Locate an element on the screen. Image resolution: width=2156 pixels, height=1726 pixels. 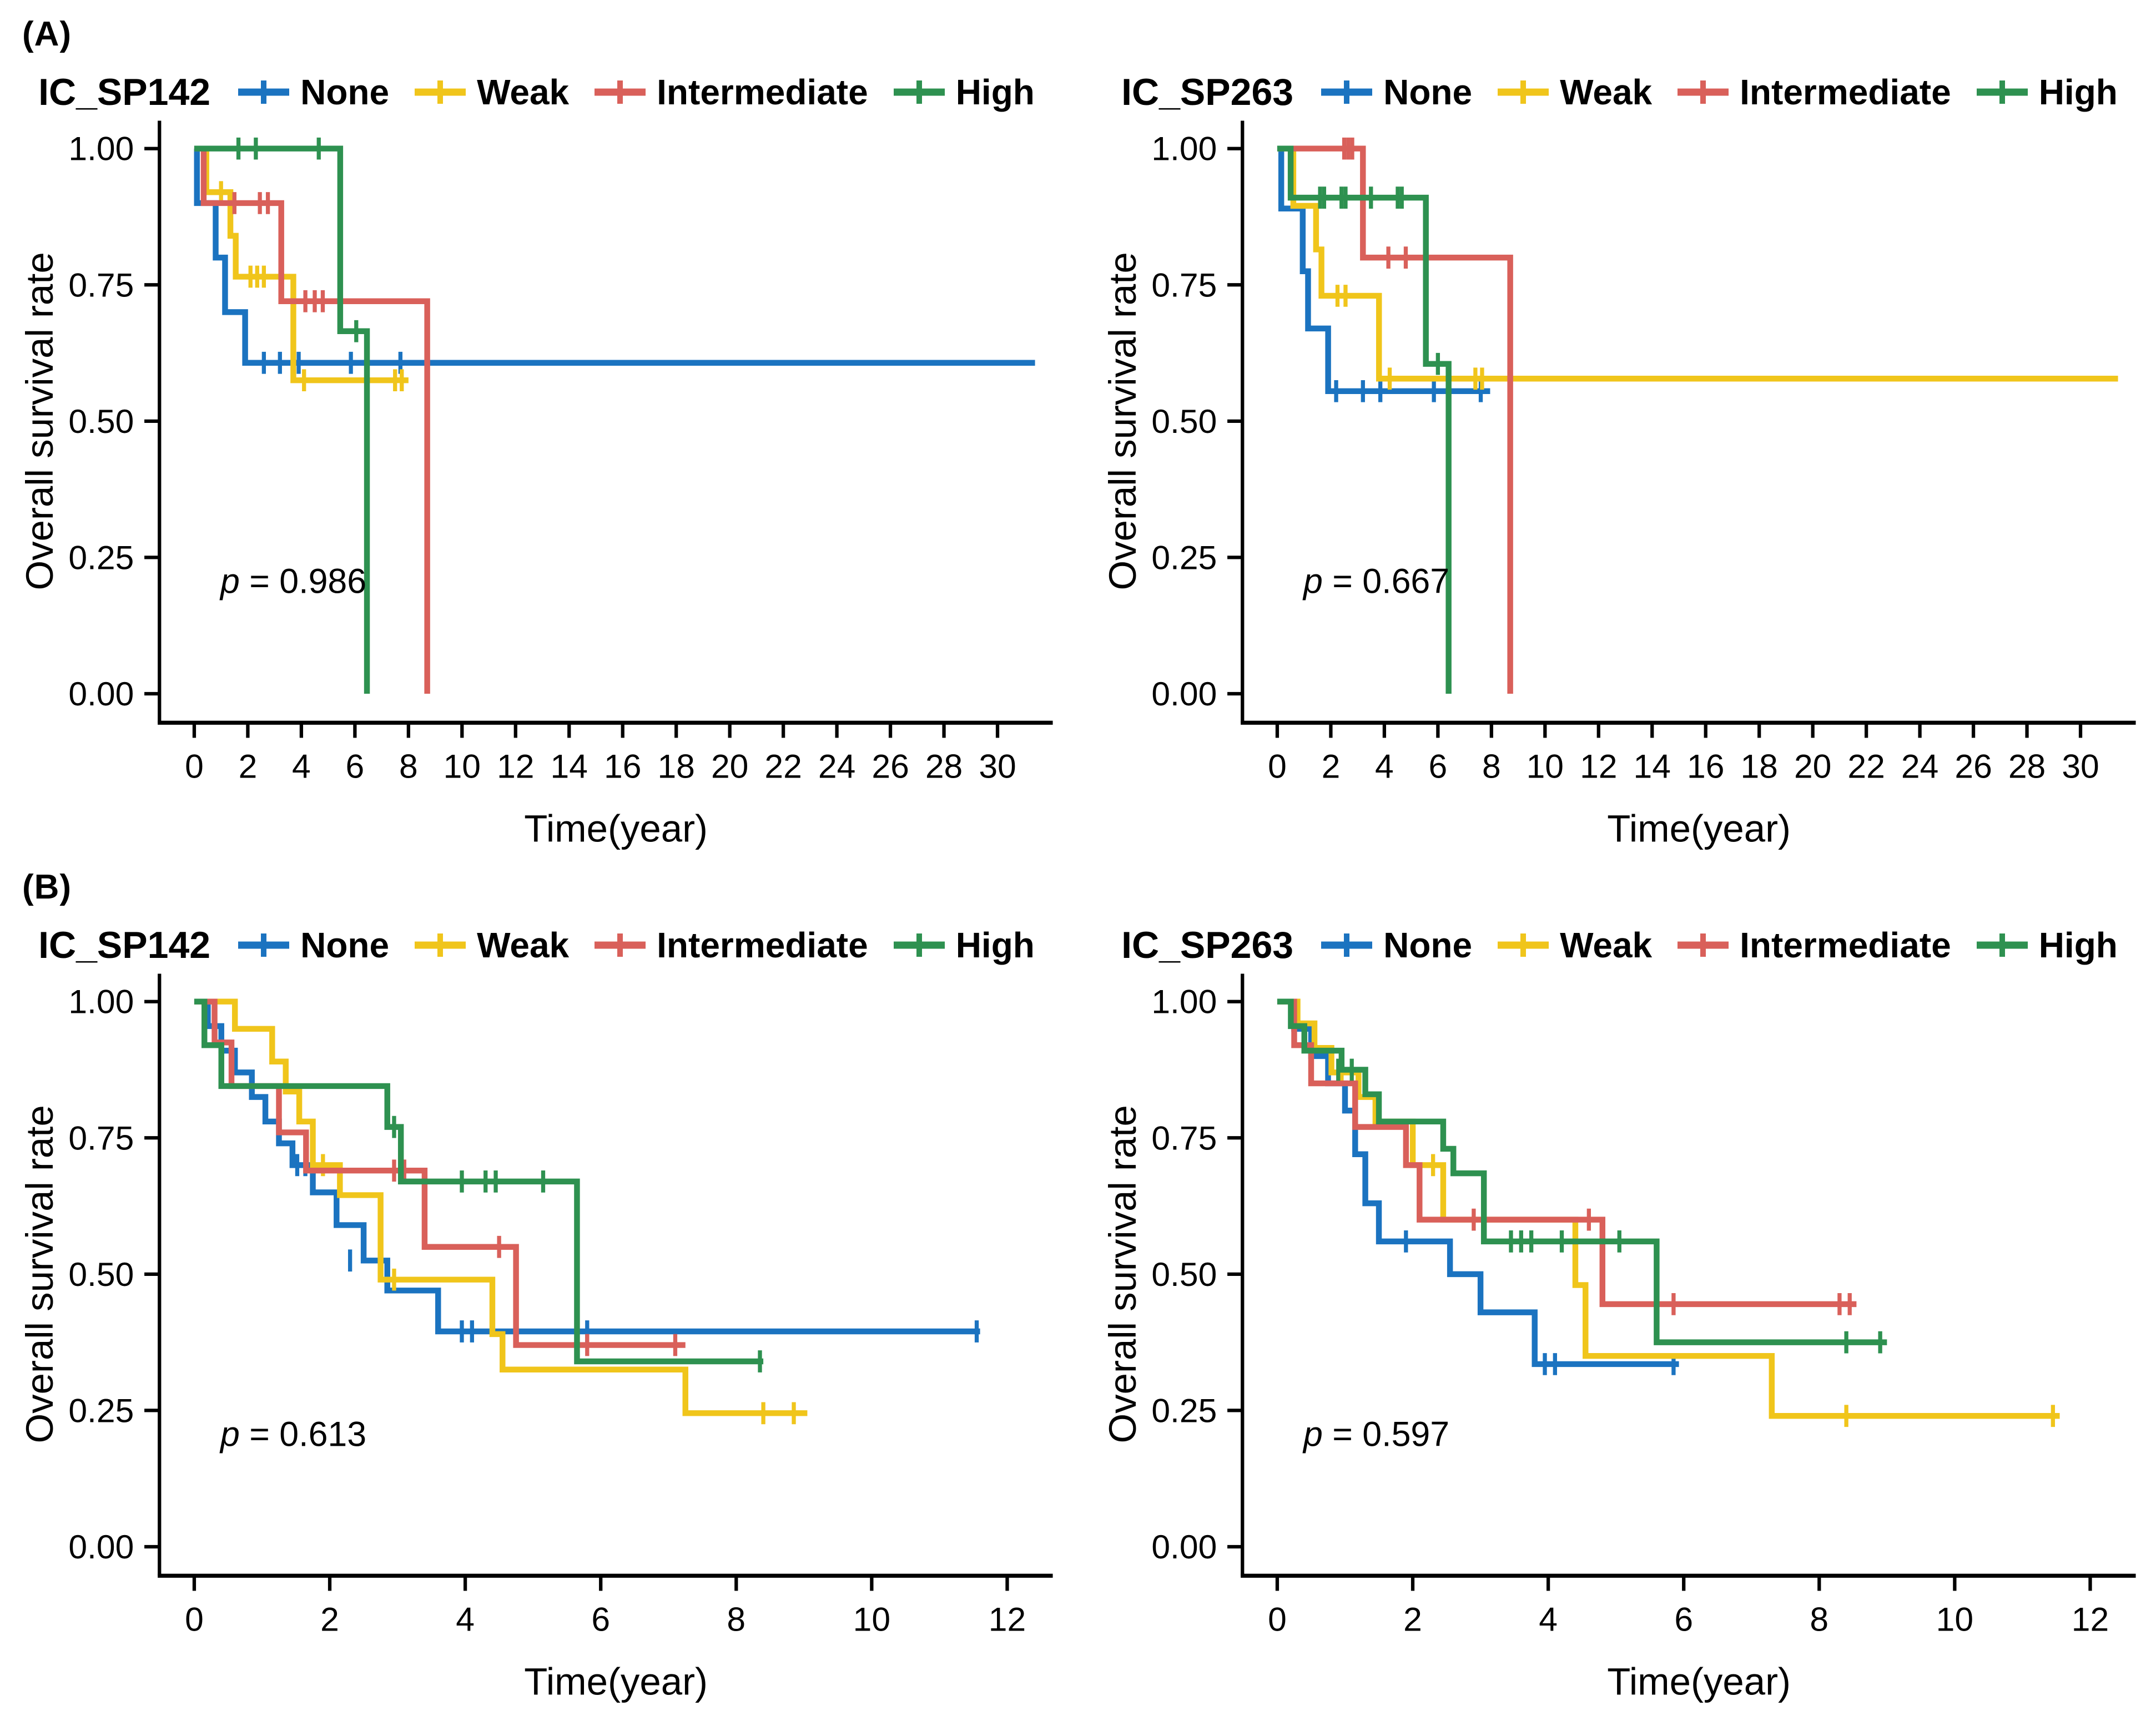
panel-title: IC_SP263 is located at coordinates (1207, 92).